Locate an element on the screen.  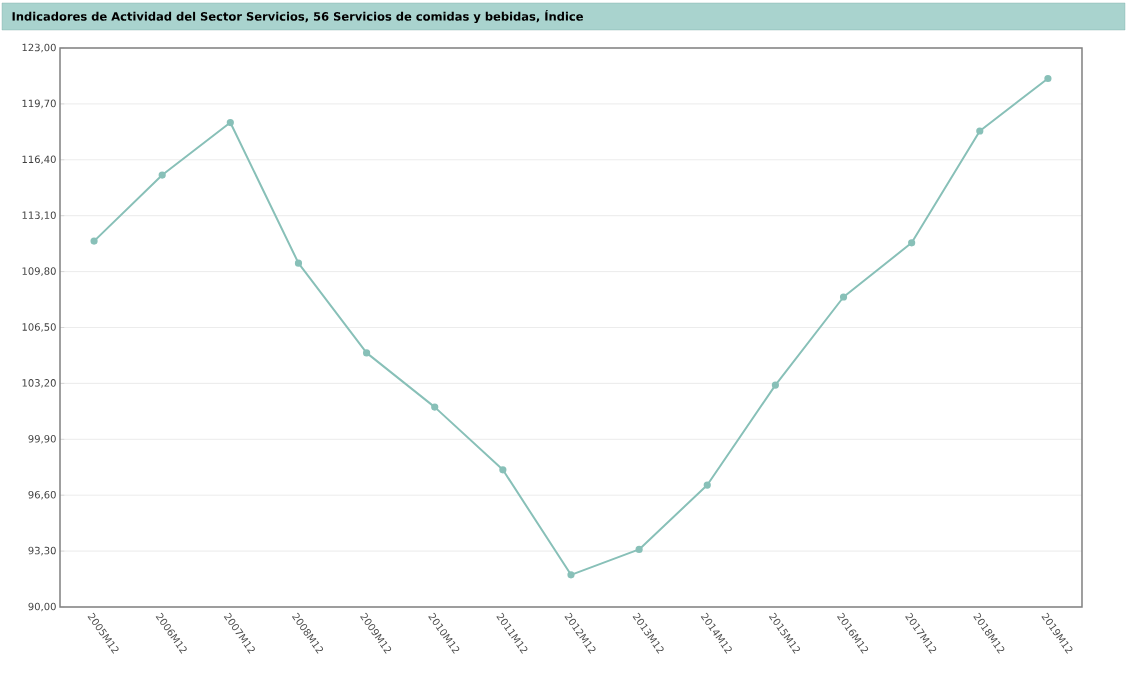
y-tick-label: 109,80 is located at coordinates (39, 271).